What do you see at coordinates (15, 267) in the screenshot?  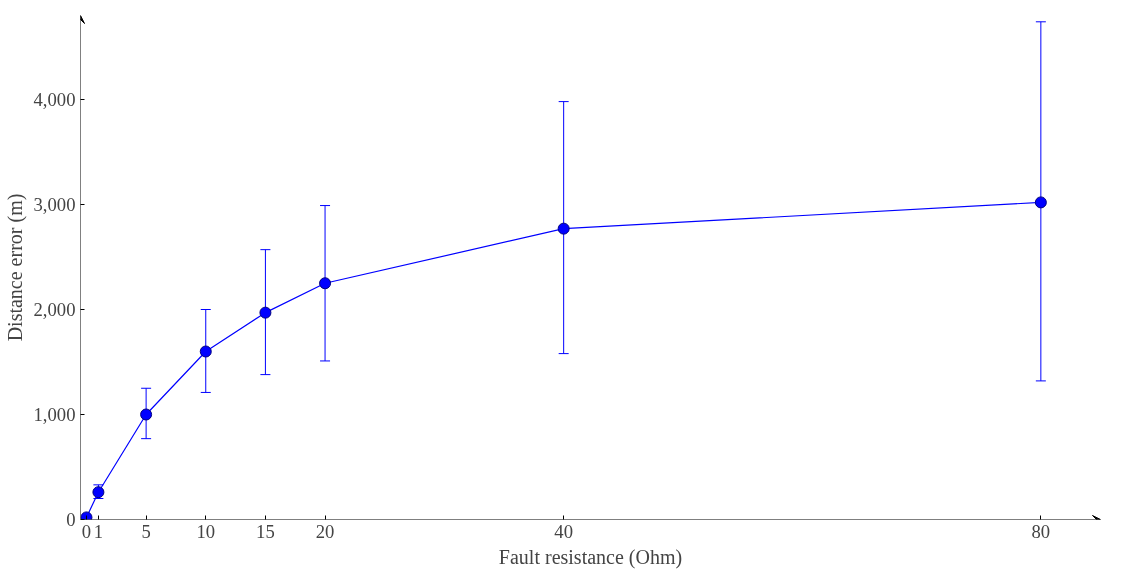 I see `y-axis-title: Distance error (m)` at bounding box center [15, 267].